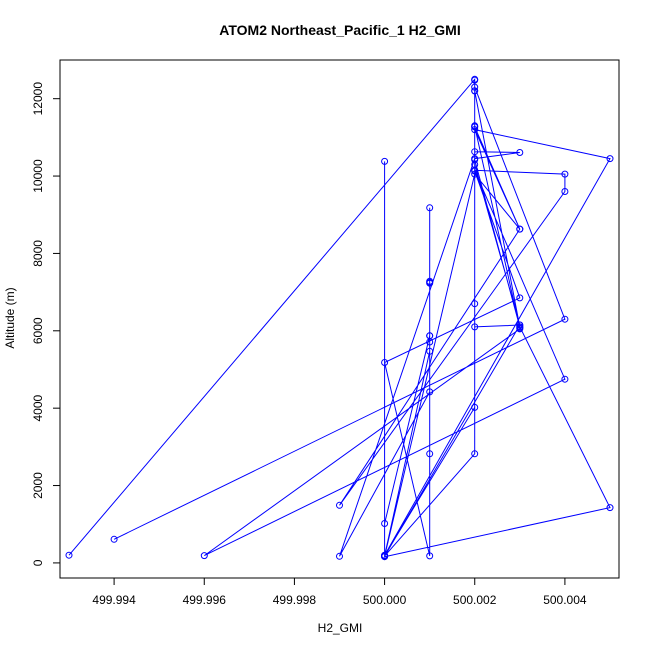 The image size is (650, 650). I want to click on y-tick-label: 6000, so click(38, 330).